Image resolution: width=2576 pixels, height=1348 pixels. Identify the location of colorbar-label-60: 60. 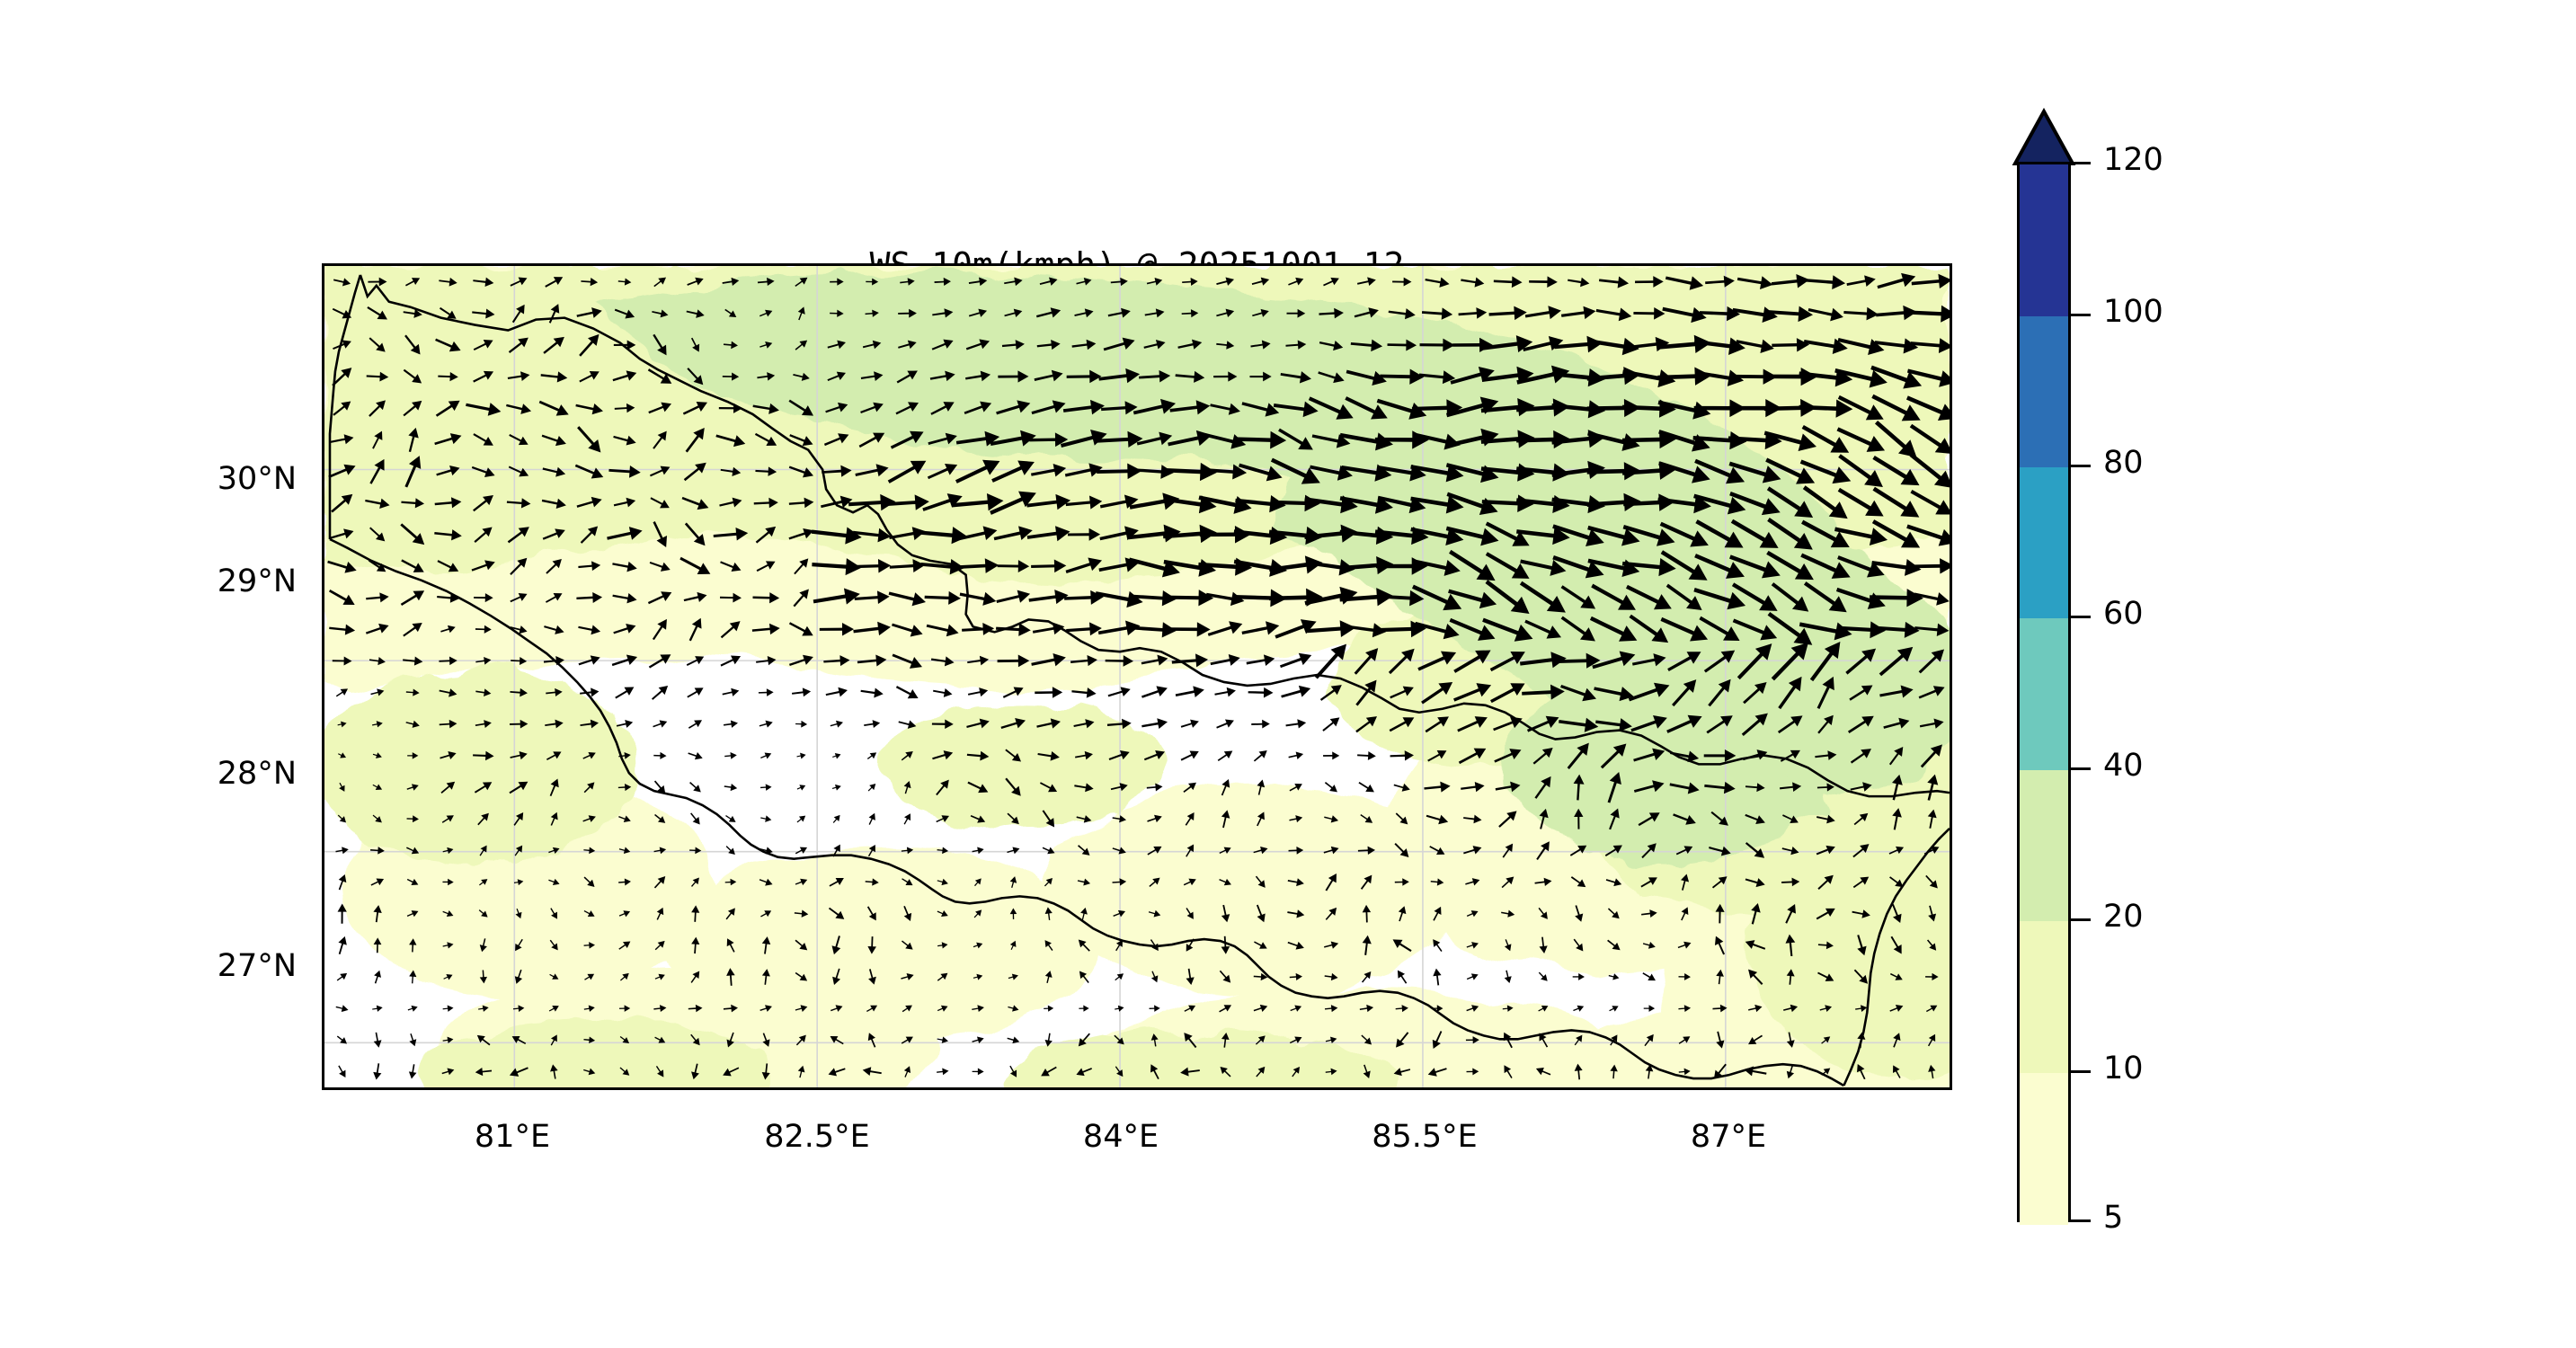
(2123, 614).